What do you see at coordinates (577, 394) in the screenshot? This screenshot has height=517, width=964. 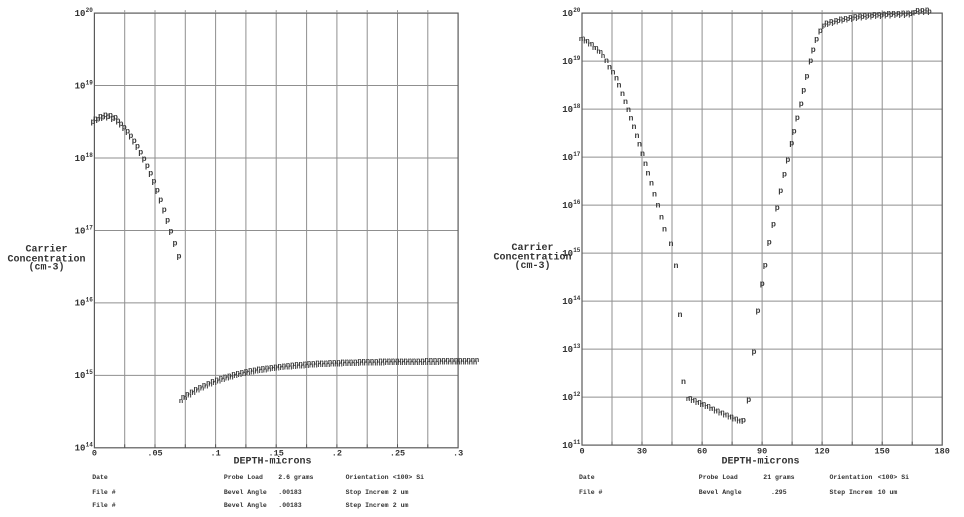 I see `svg-text: 12` at bounding box center [577, 394].